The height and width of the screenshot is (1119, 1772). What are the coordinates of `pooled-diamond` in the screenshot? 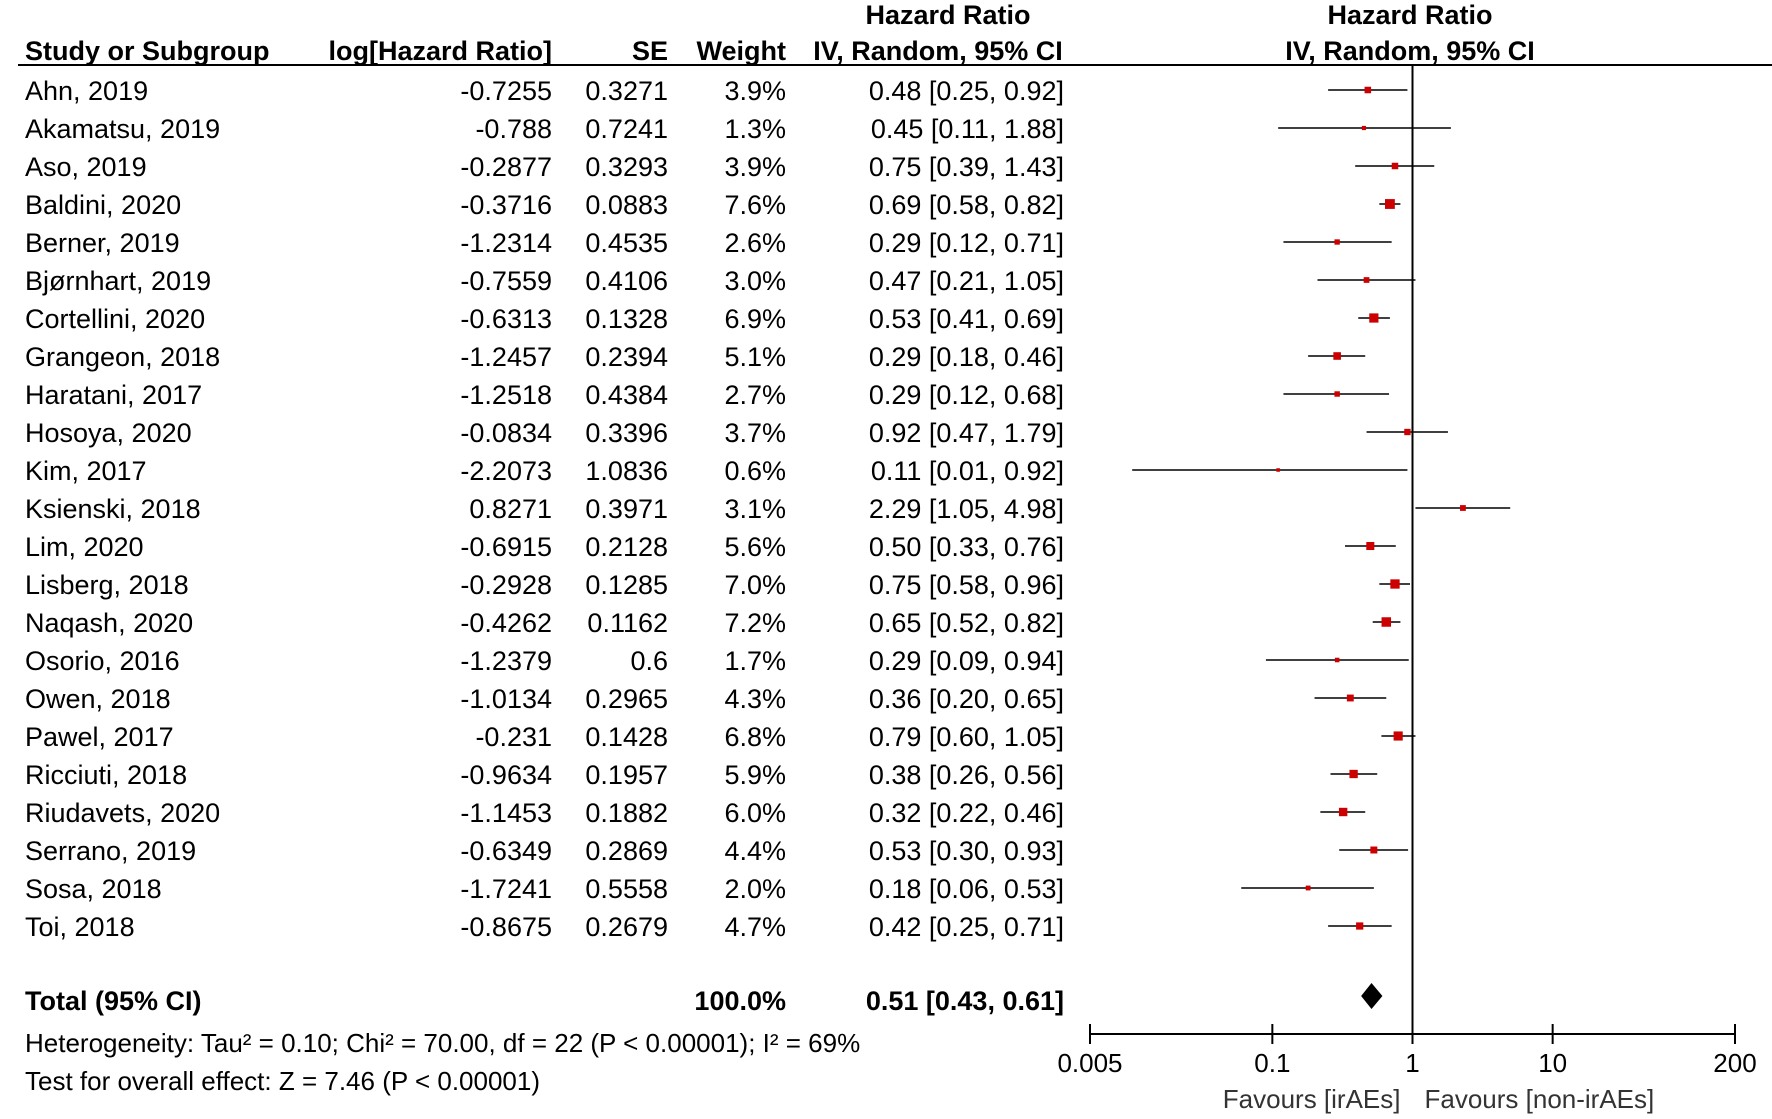 It's located at (1372, 996).